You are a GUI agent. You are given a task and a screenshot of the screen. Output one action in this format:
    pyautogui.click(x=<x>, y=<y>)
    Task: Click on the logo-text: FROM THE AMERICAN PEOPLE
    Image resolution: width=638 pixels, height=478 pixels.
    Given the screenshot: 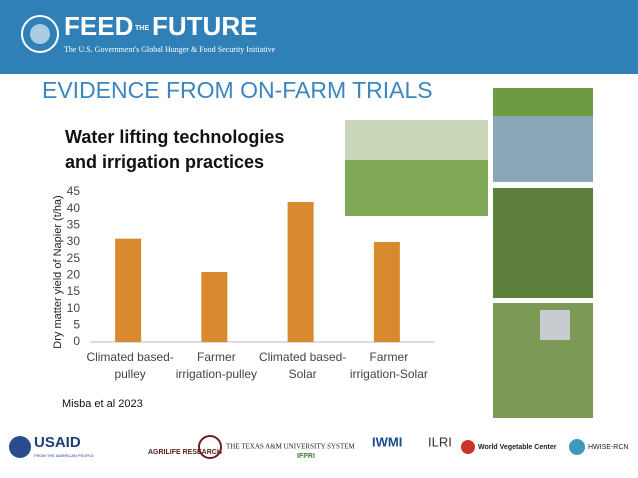 What is the action you would take?
    pyautogui.click(x=64, y=455)
    